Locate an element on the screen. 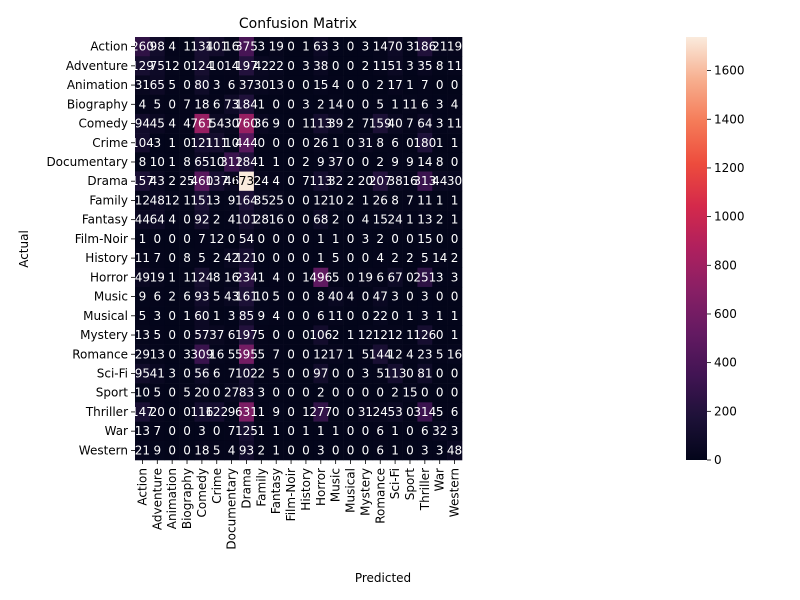 The width and height of the screenshot is (800, 600). cell-annotation: 116 is located at coordinates (201, 412).